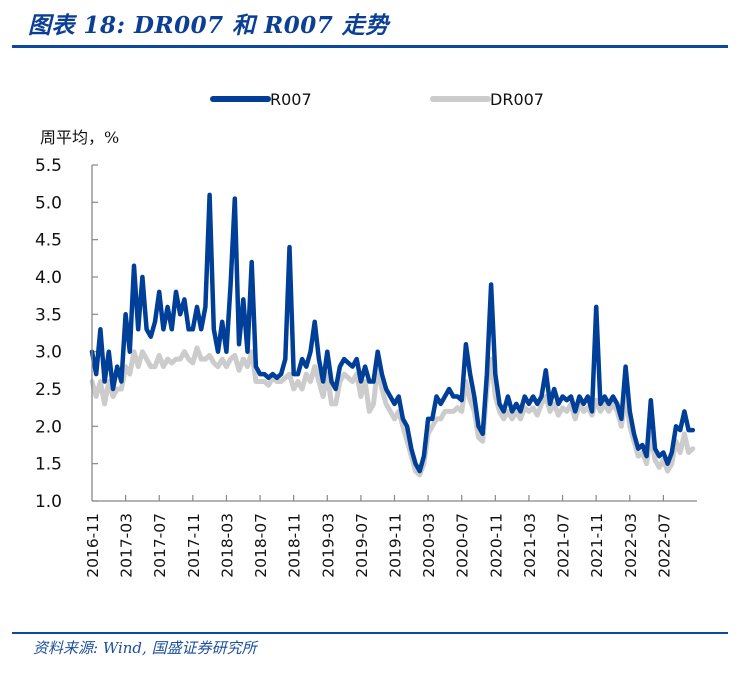  Describe the element at coordinates (396, 545) in the screenshot. I see `x-tick-label: 2019-11` at that location.